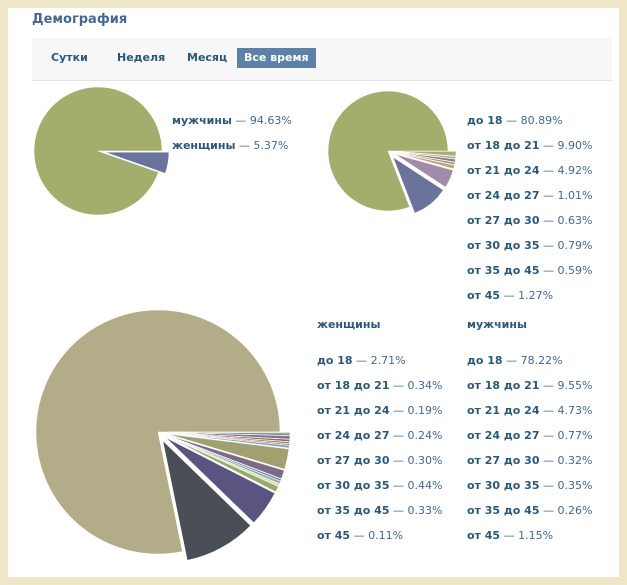 The width and height of the screenshot is (627, 585). What do you see at coordinates (565, 435) in the screenshot?
I see `legend-value: 0.77%` at bounding box center [565, 435].